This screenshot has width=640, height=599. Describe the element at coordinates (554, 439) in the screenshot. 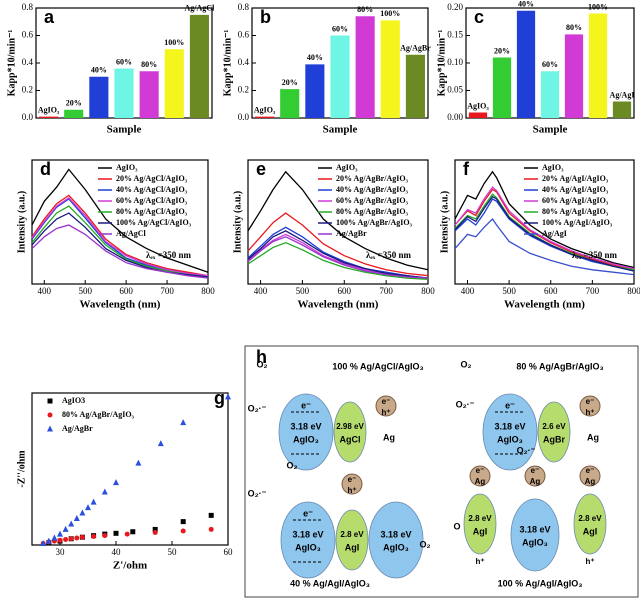

I see `diagram-text: AgBr` at that location.